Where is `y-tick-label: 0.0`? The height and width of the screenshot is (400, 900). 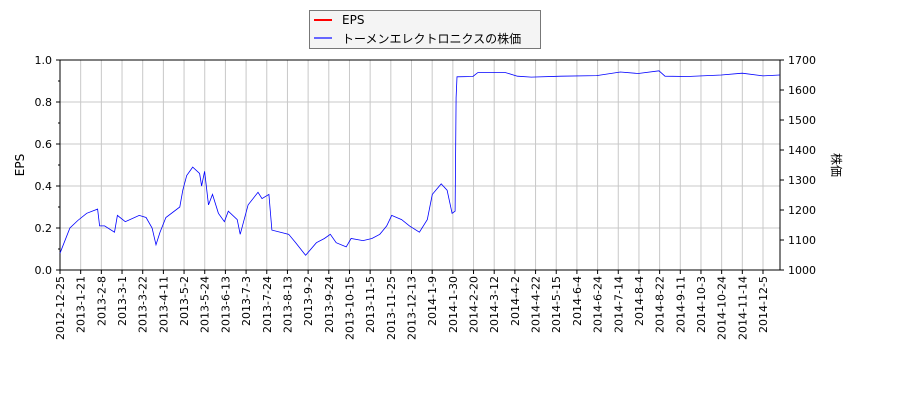 y-tick-label: 0.0 is located at coordinates (44, 270).